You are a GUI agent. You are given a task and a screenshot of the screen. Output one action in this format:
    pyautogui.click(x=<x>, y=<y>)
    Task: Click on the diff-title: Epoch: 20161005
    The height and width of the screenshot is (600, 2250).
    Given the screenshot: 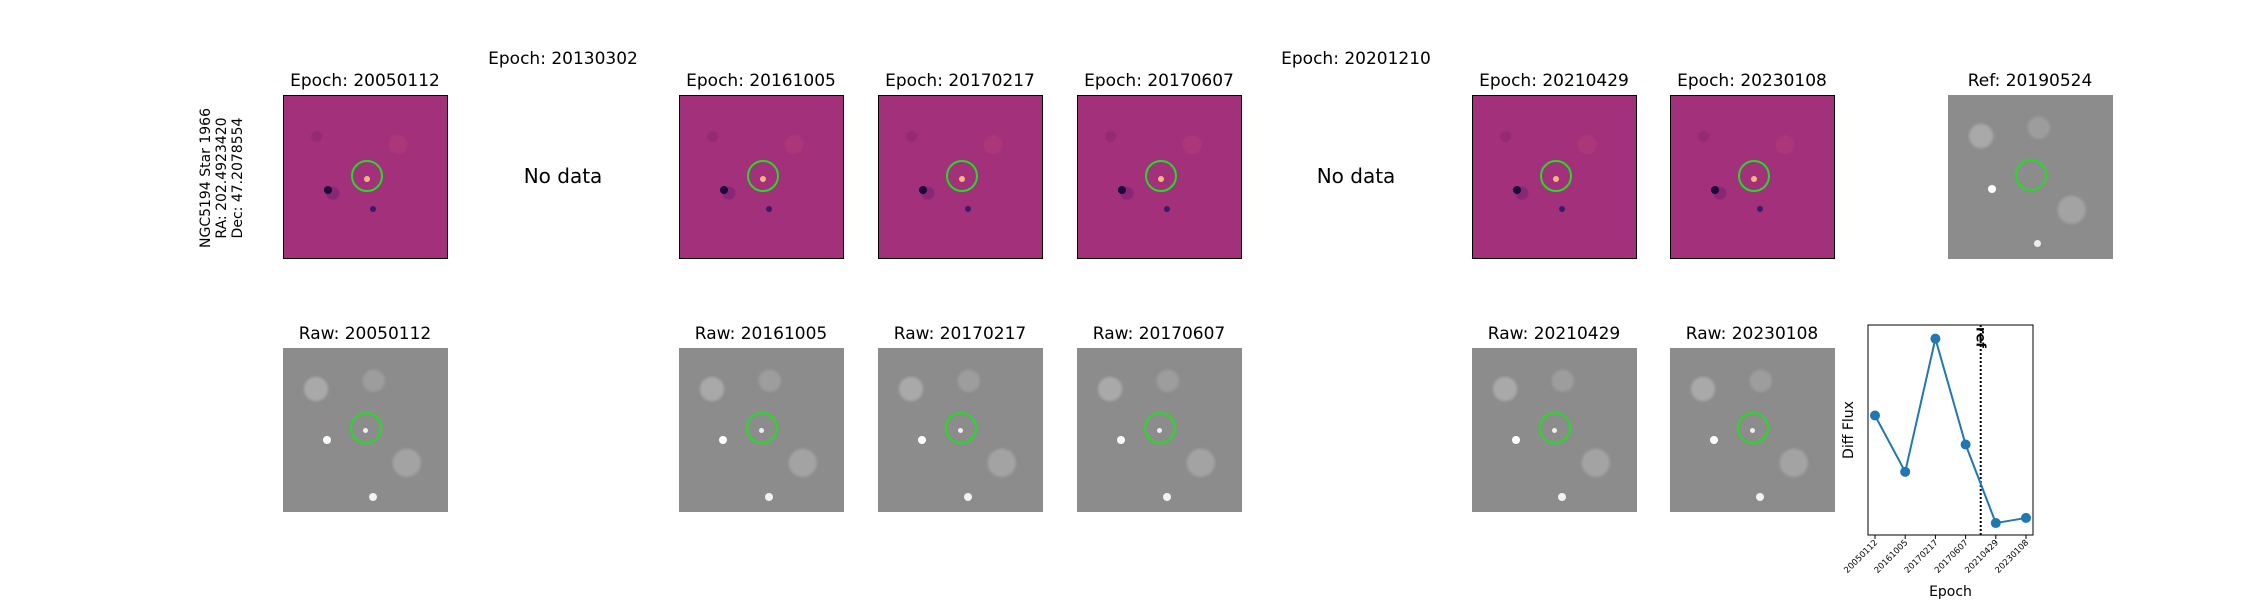 What is the action you would take?
    pyautogui.click(x=761, y=81)
    